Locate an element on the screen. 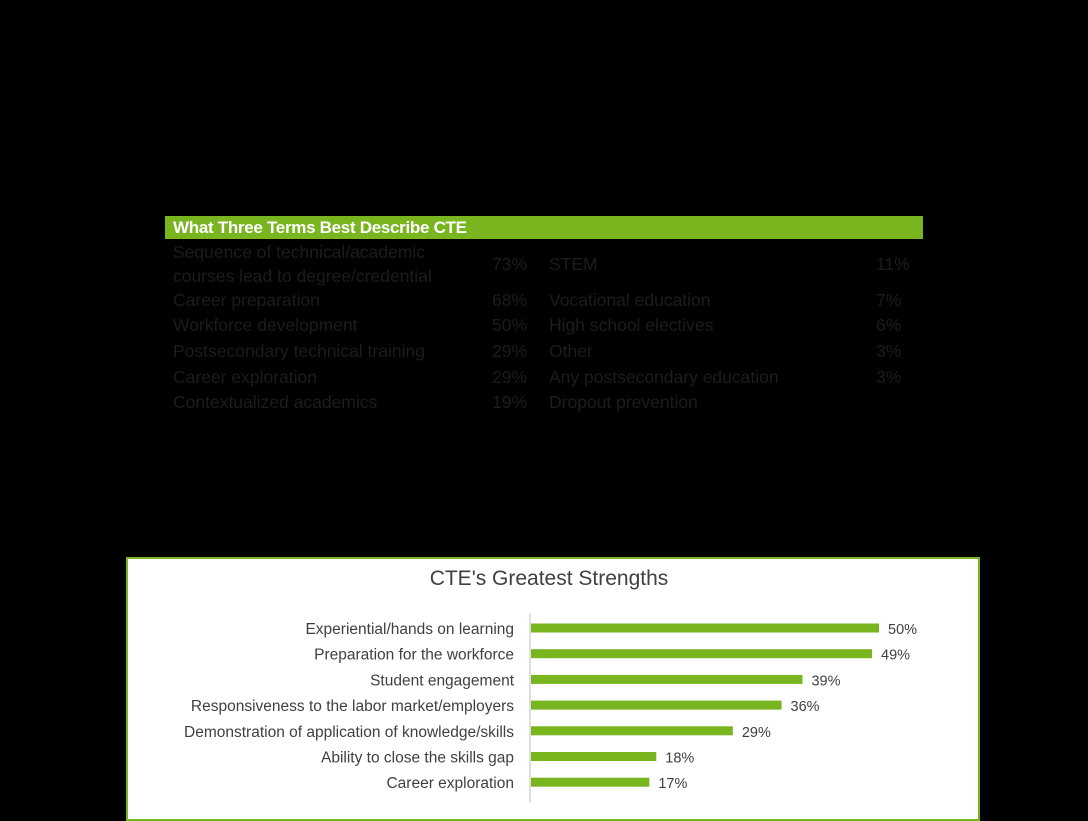  term-value: 6% is located at coordinates (889, 325).